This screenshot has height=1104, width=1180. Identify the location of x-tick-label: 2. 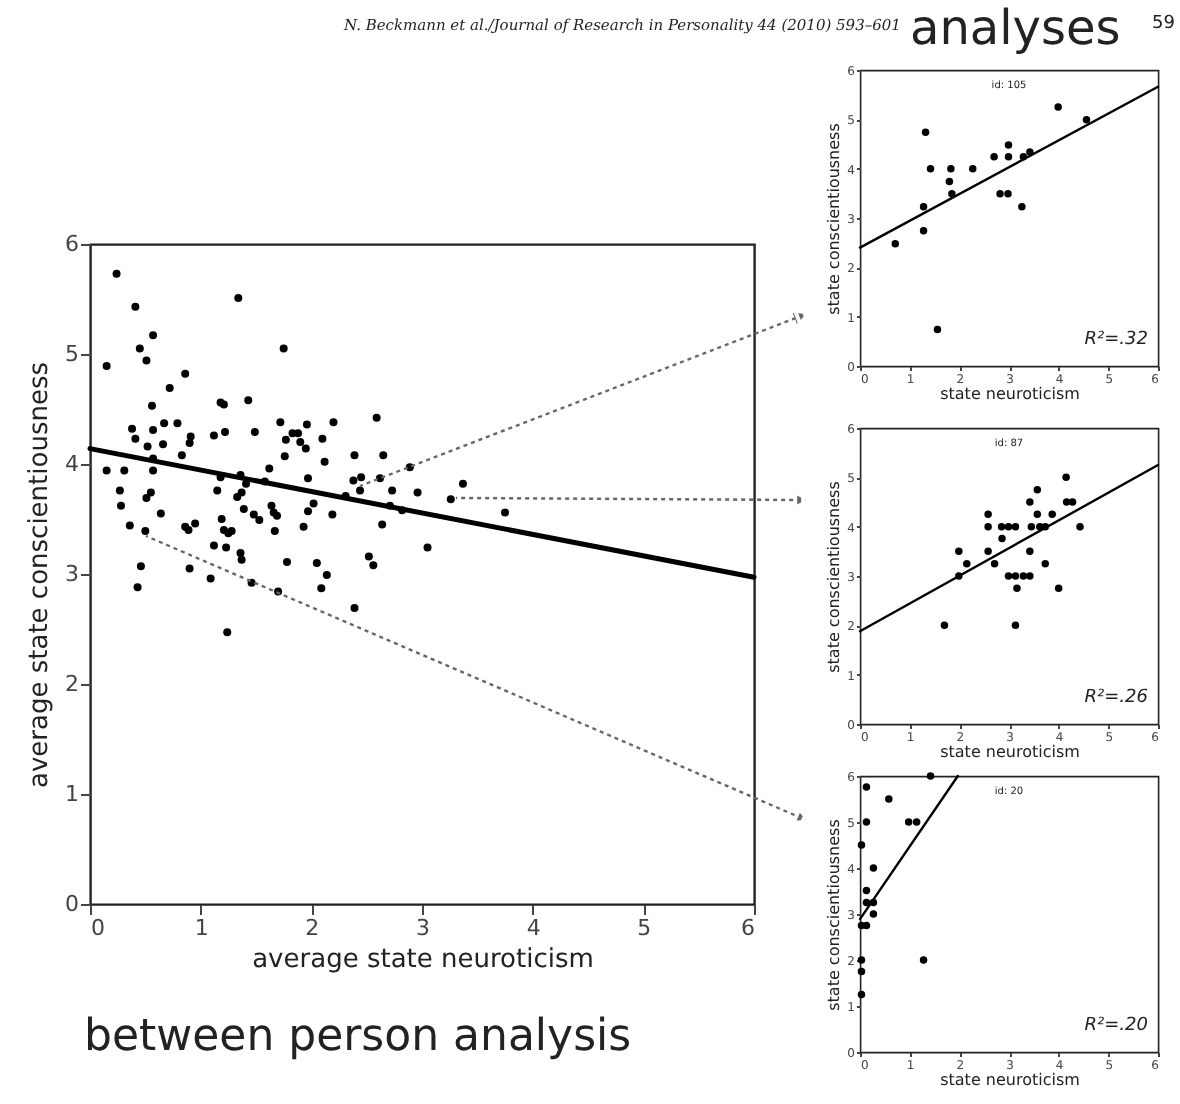
(312, 928).